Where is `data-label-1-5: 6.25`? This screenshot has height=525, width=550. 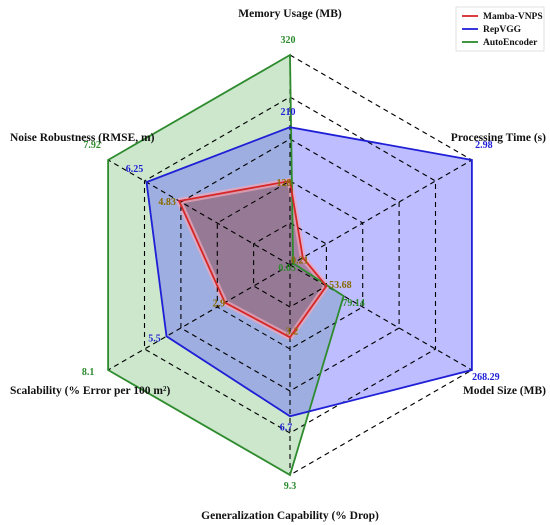 data-label-1-5: 6.25 is located at coordinates (135, 169).